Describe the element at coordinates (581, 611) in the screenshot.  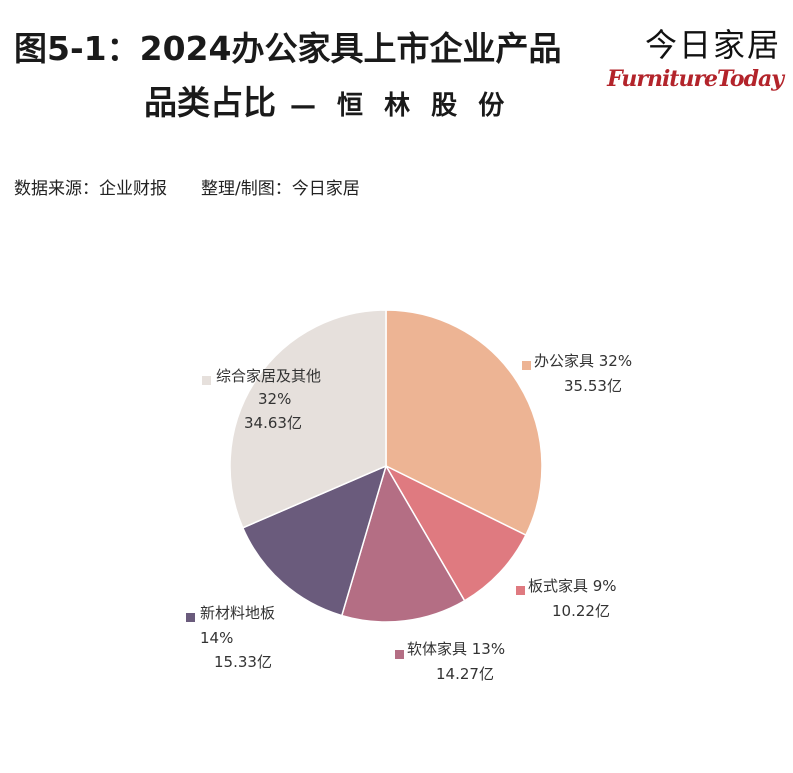
I see `slice-value-label: 10.22亿` at that location.